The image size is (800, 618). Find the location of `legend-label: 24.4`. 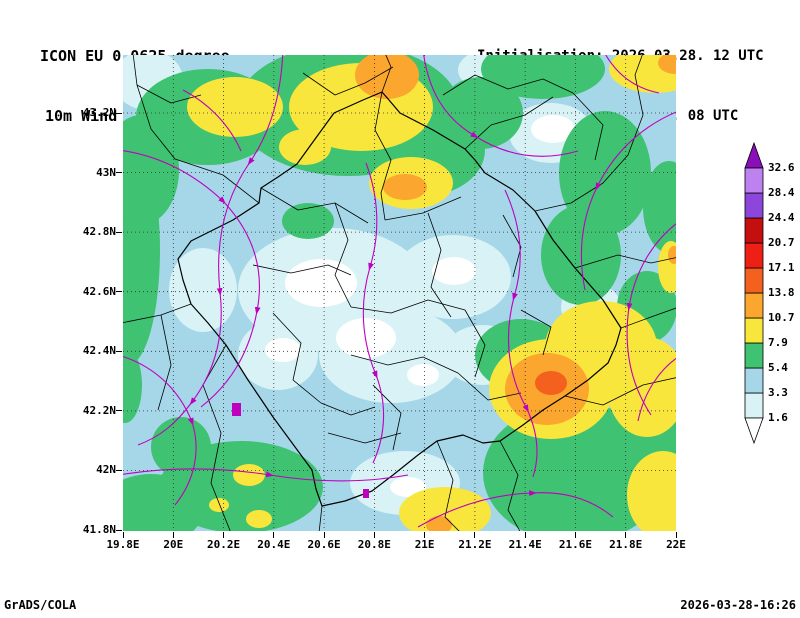

legend-label: 24.4 is located at coordinates (781, 217).